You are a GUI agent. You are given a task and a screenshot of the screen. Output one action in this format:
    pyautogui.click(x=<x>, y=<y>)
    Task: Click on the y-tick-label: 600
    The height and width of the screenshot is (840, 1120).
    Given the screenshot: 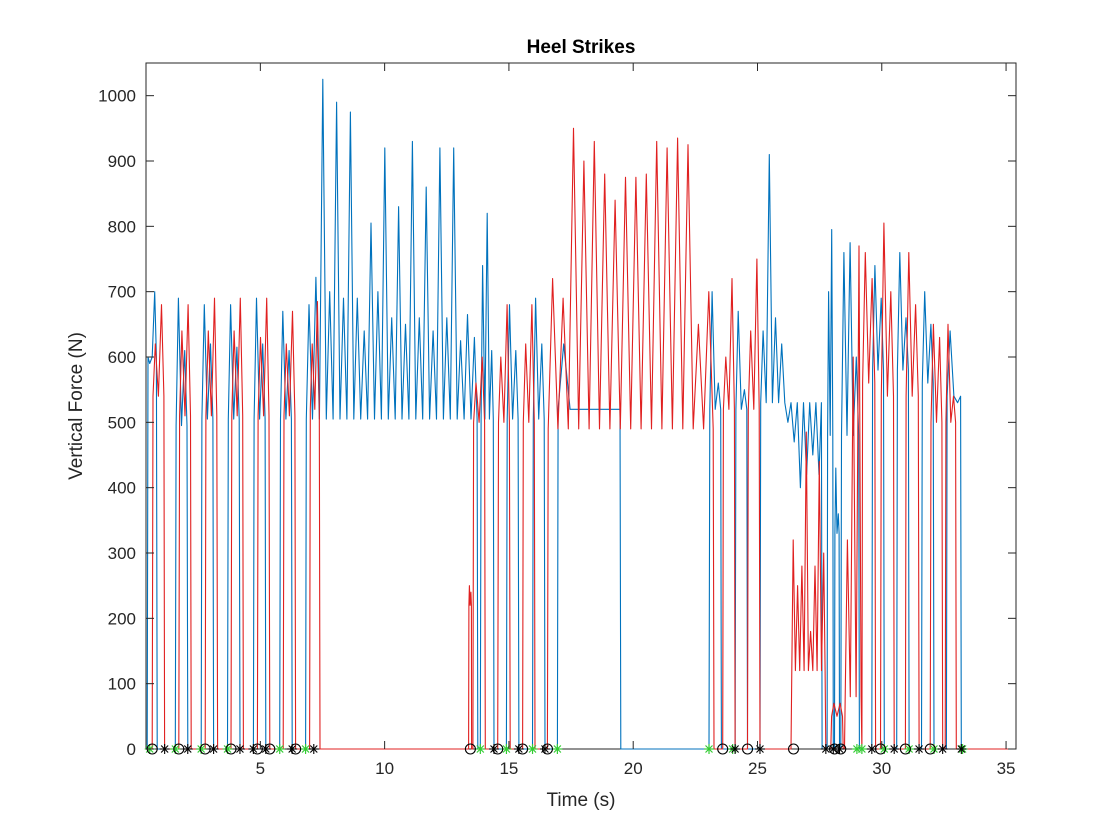 What is the action you would take?
    pyautogui.click(x=122, y=357)
    